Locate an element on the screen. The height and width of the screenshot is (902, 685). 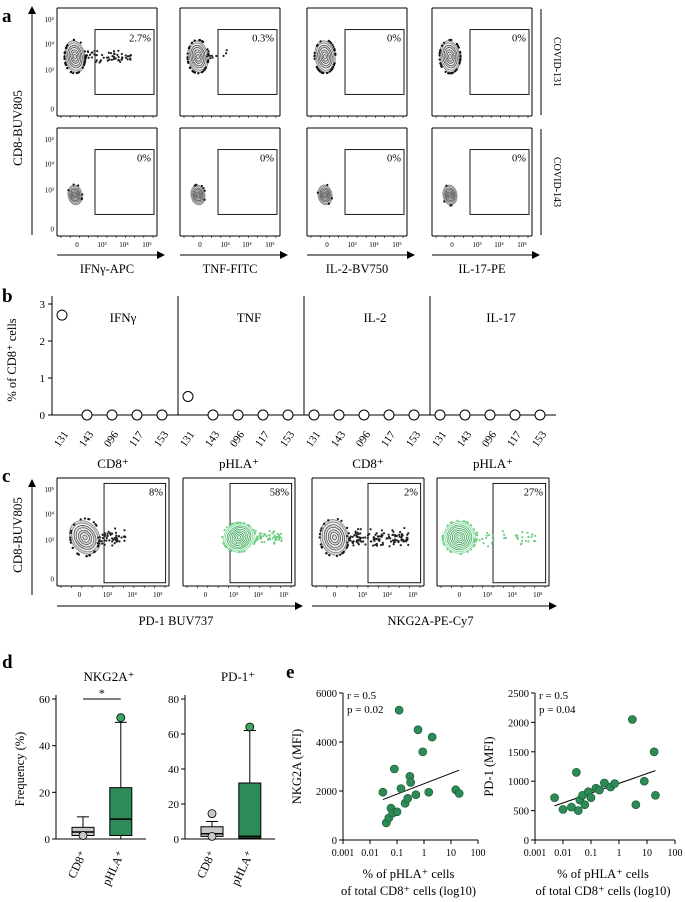
gate-box is located at coordinates (374, 182).